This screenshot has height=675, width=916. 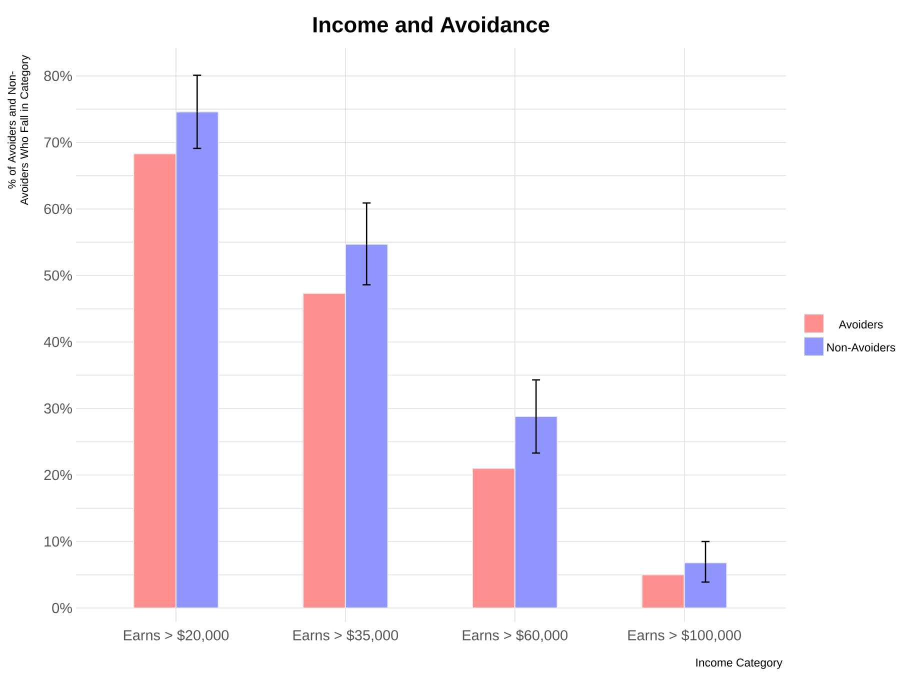 I want to click on y-axis-title: % of Avoiders and Non-Avoiders Who Fall in Category, so click(x=19, y=130).